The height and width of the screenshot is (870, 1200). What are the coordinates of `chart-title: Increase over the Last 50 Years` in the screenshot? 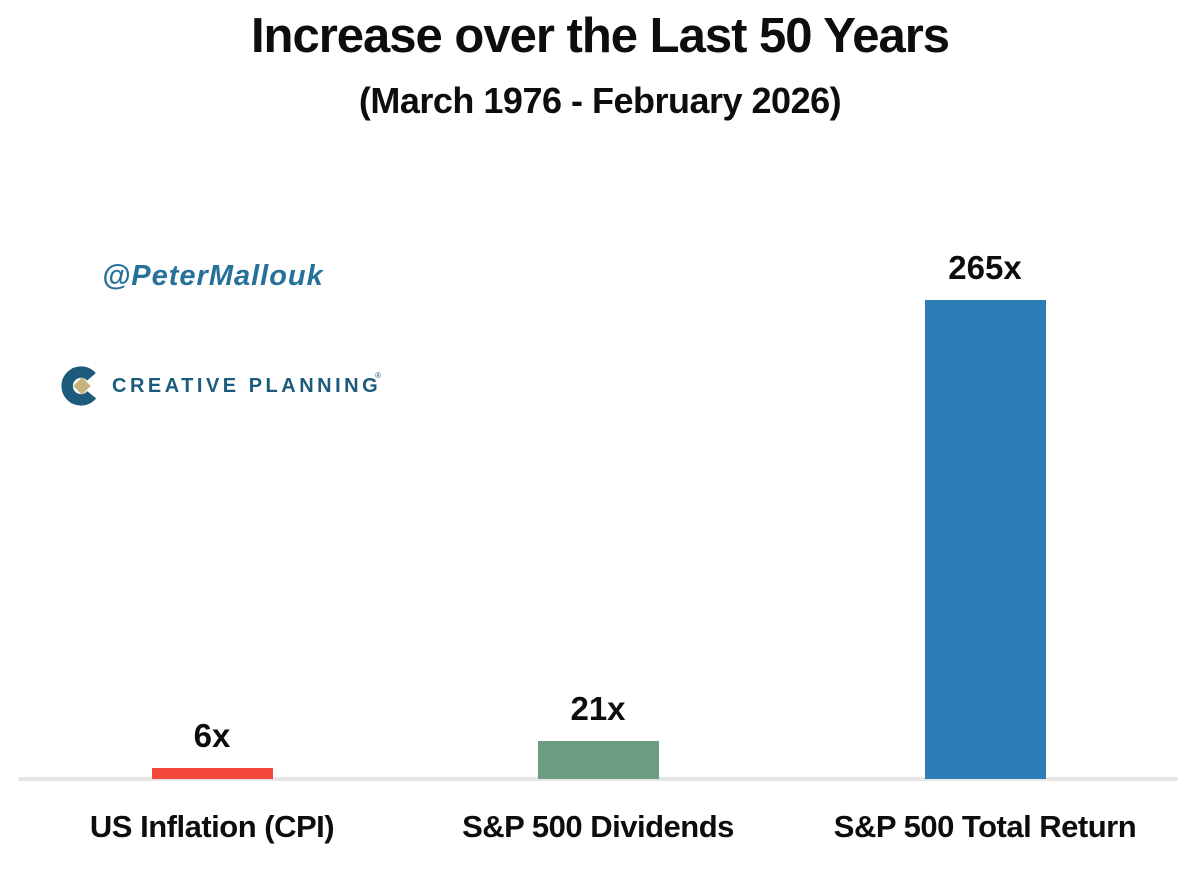 It's located at (600, 36).